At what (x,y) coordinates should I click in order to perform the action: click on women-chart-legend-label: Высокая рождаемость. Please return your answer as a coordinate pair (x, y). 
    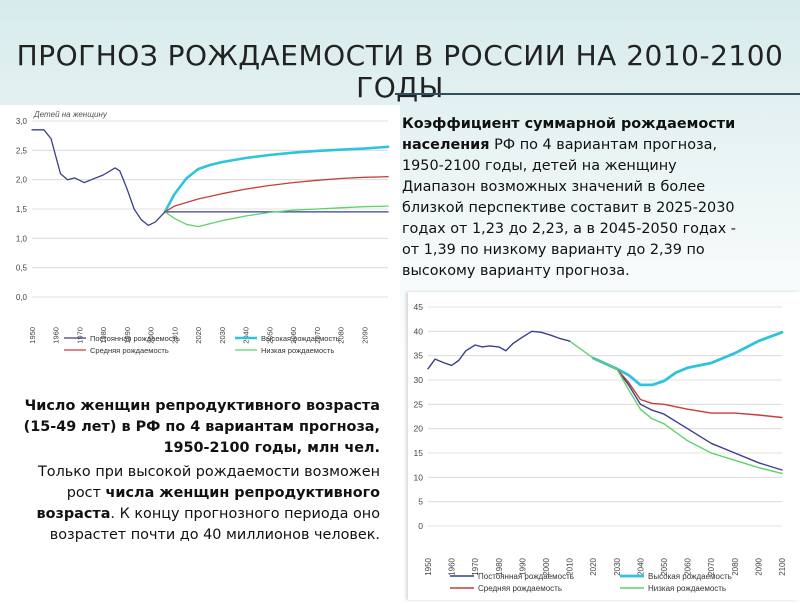
    Looking at the image, I should click on (690, 576).